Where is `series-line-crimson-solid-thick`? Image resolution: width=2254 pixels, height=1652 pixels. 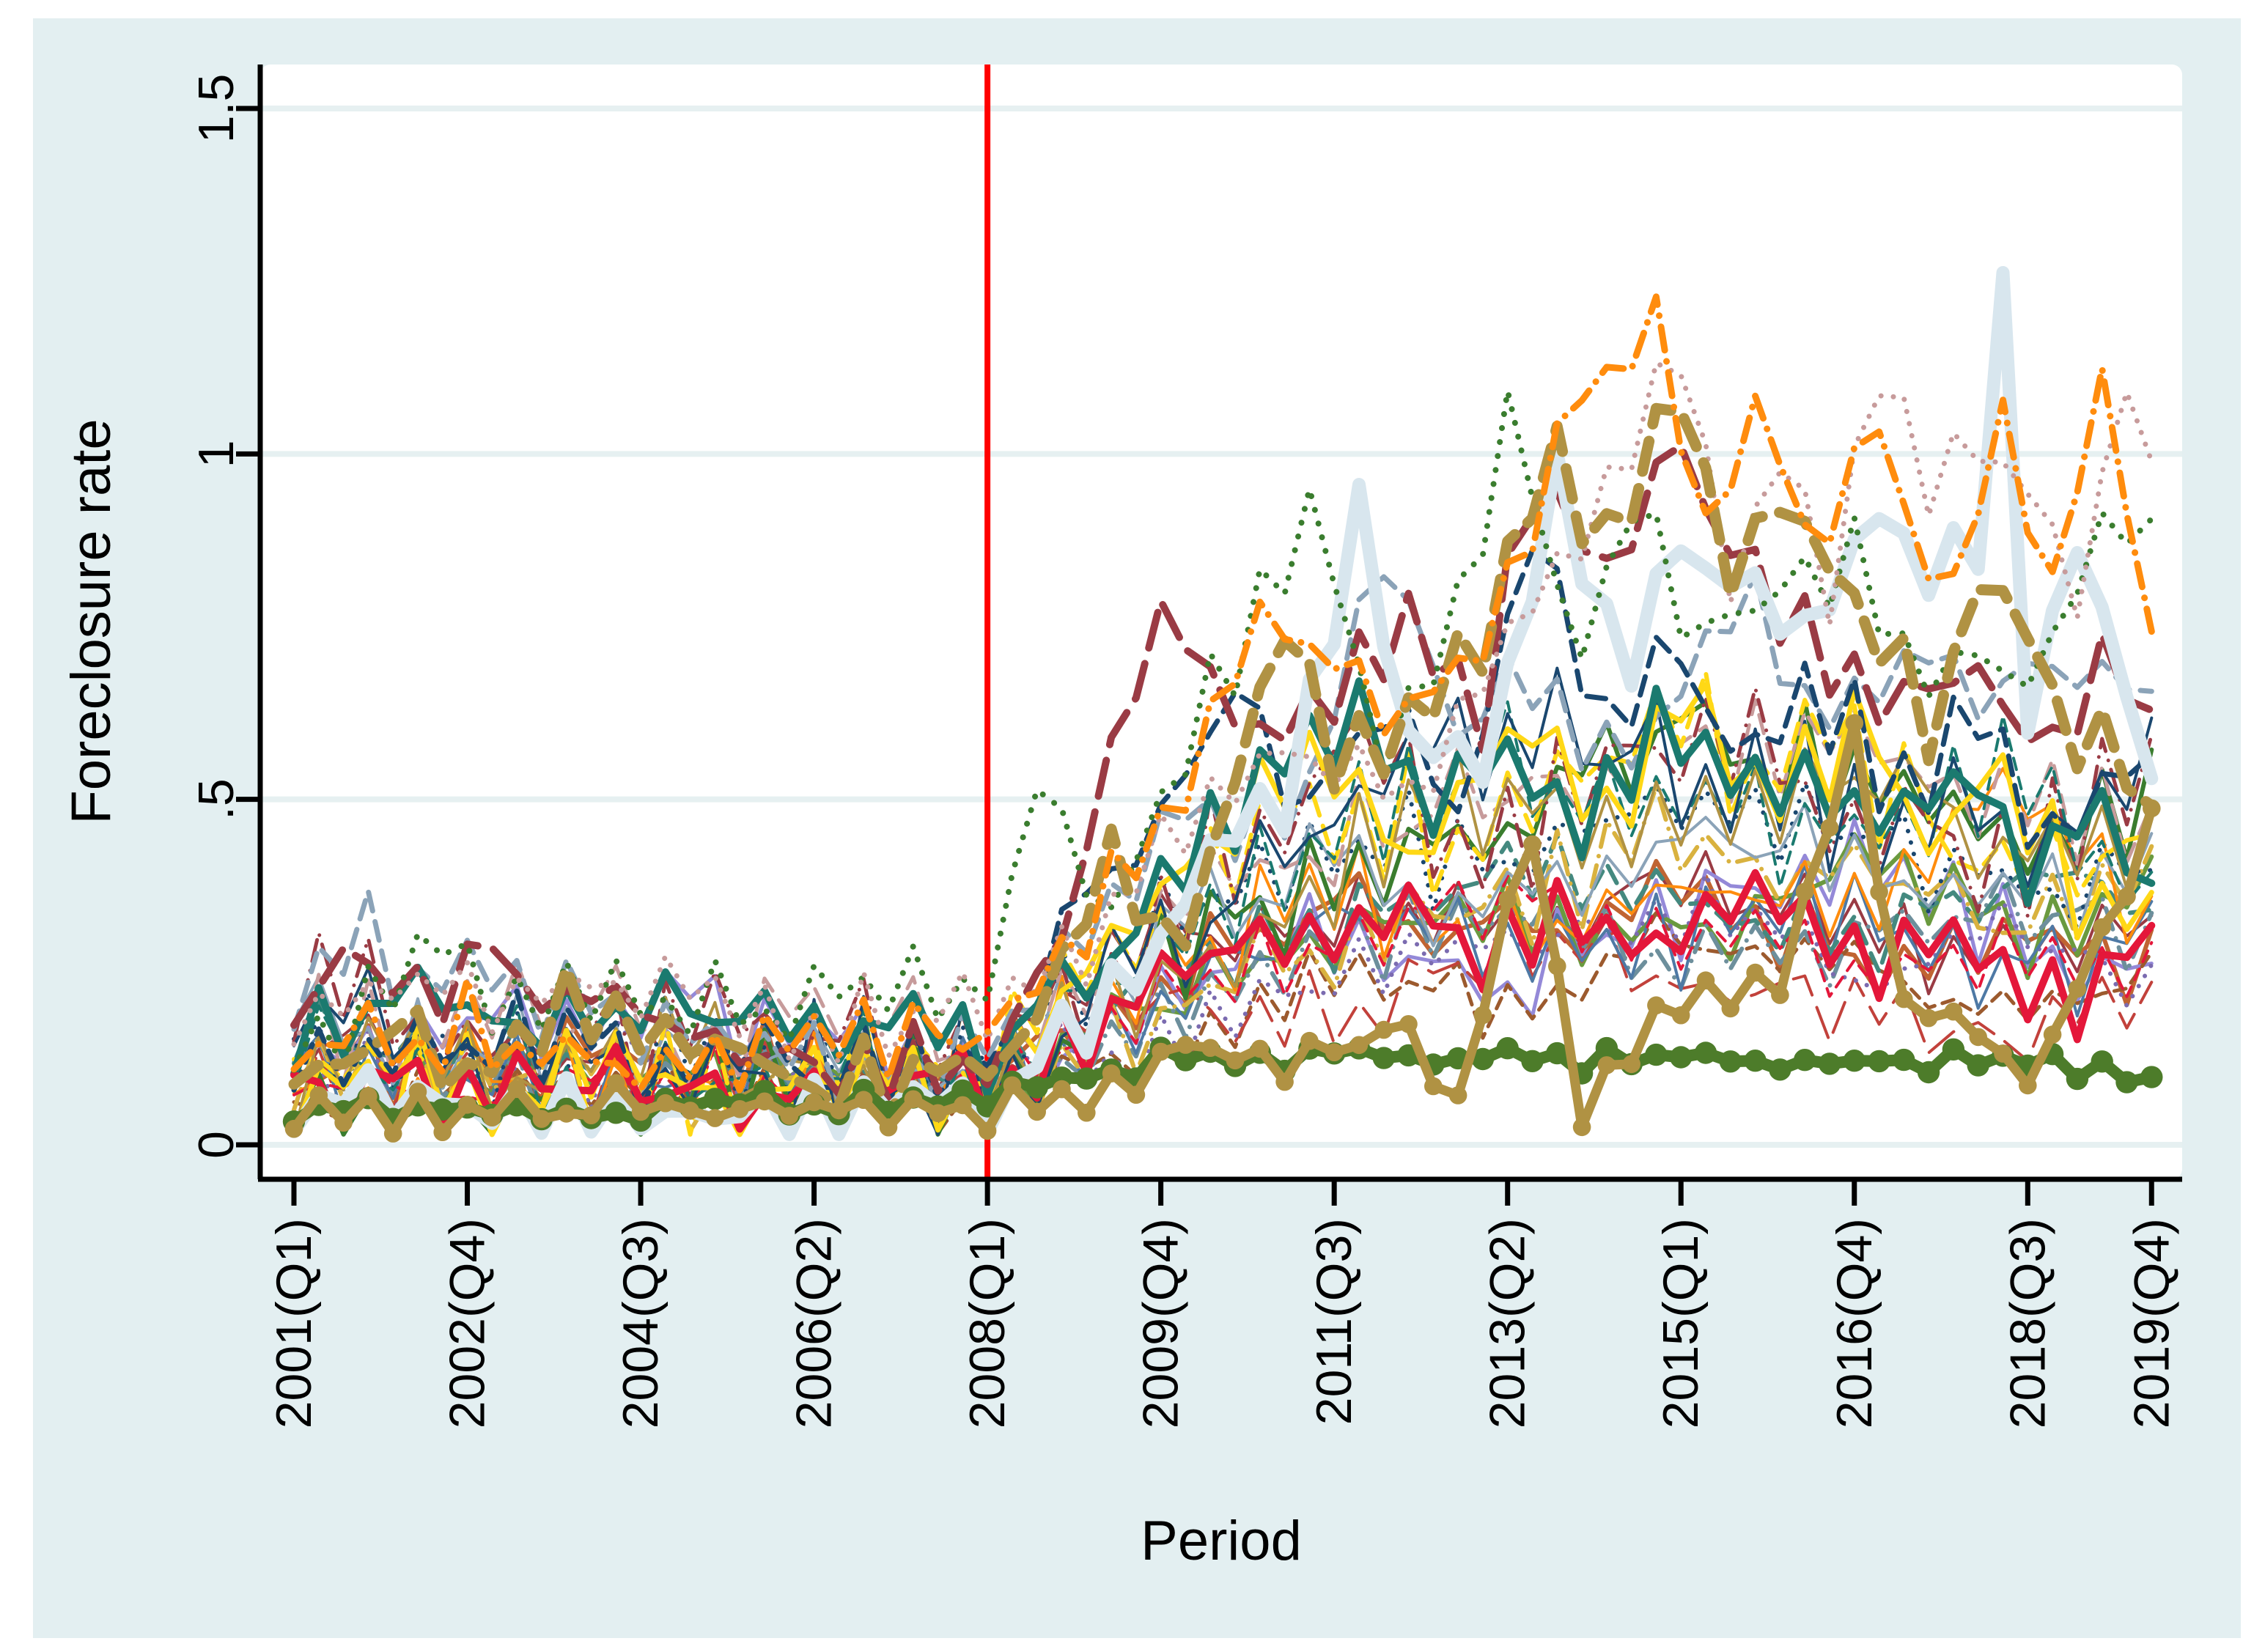 series-line-crimson-solid-thick is located at coordinates (1223, 1003).